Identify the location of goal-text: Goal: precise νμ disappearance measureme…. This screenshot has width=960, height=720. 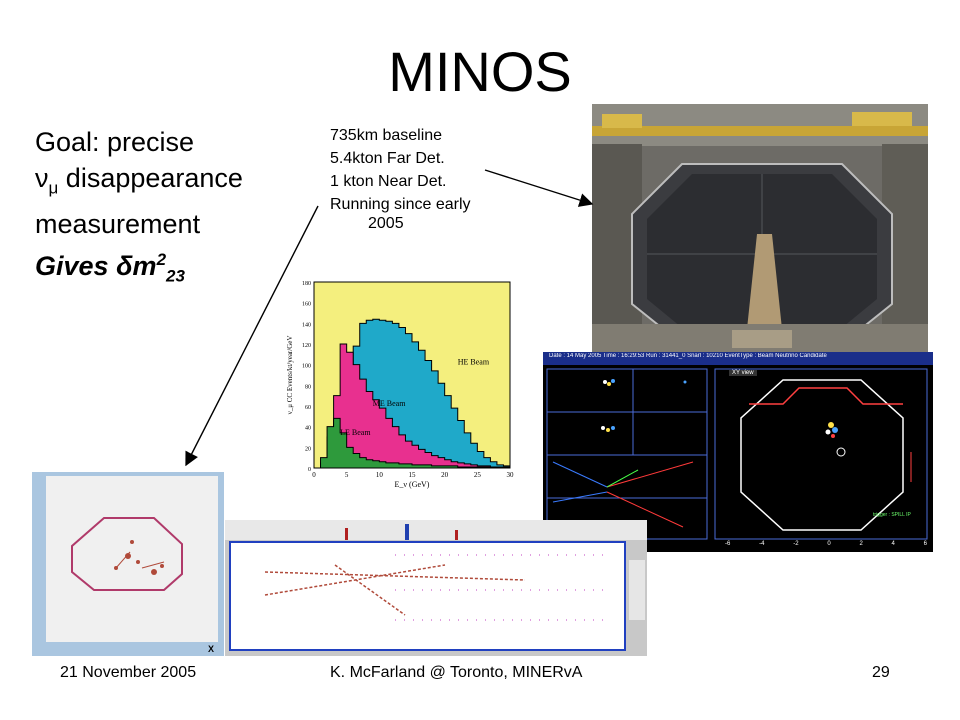
(139, 209).